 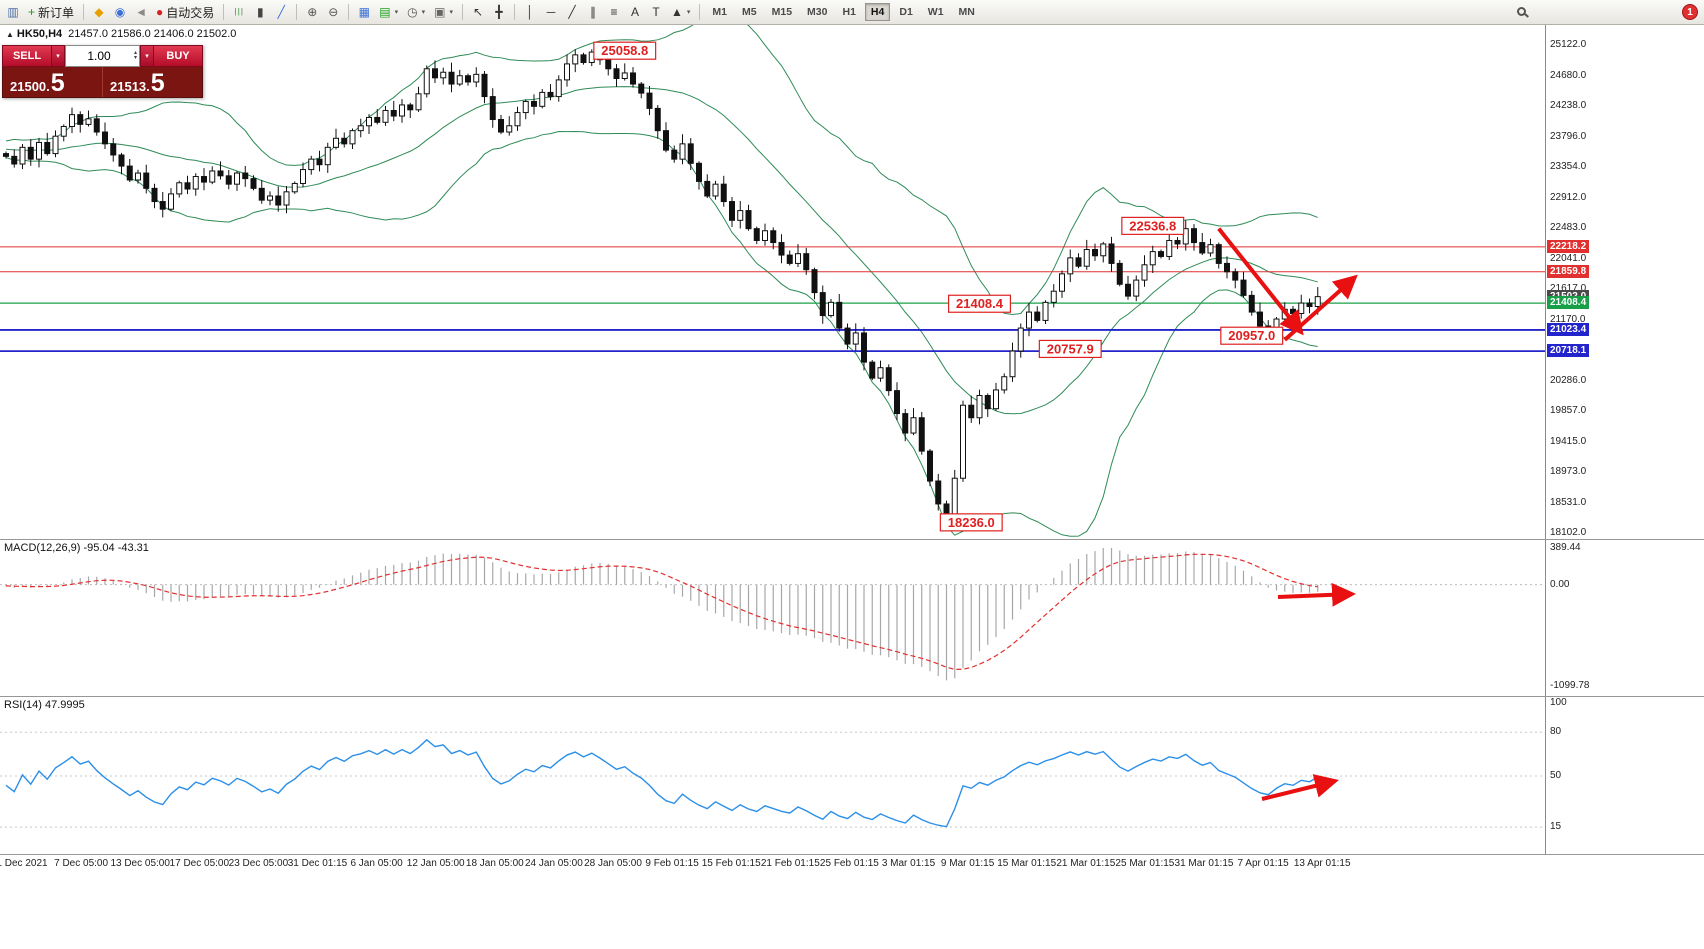 What do you see at coordinates (1204, 863) in the screenshot?
I see `time-tick: 31 Mar 01:15` at bounding box center [1204, 863].